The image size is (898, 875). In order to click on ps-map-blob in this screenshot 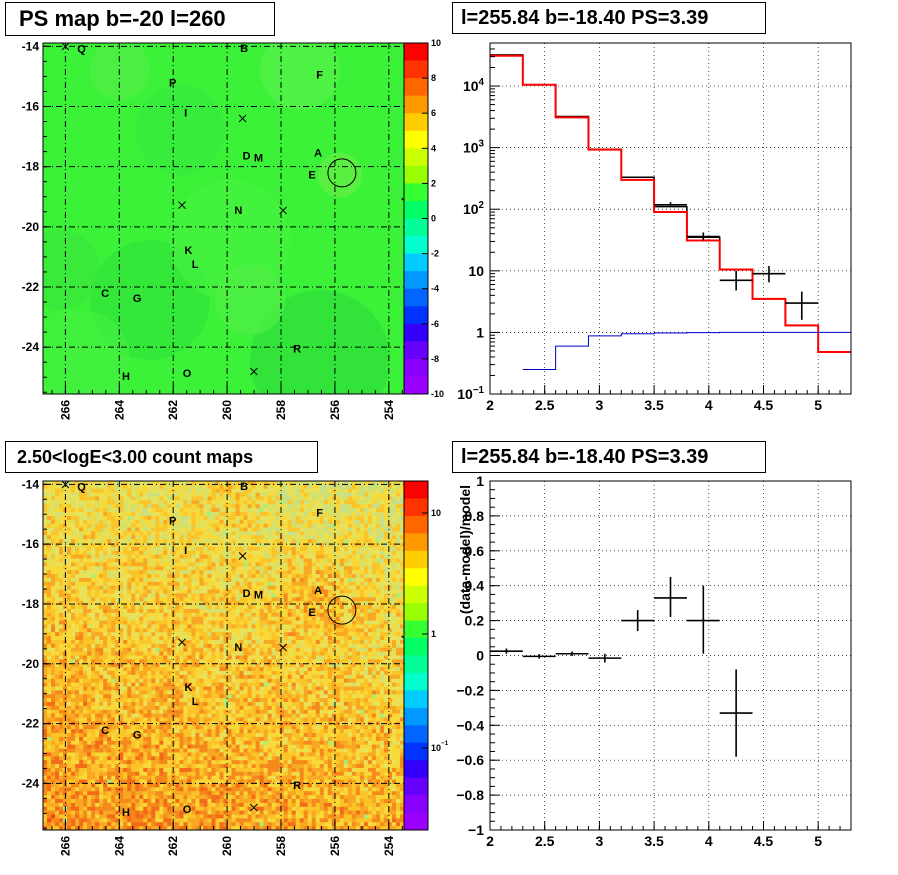, I will do `click(180, 130)`.